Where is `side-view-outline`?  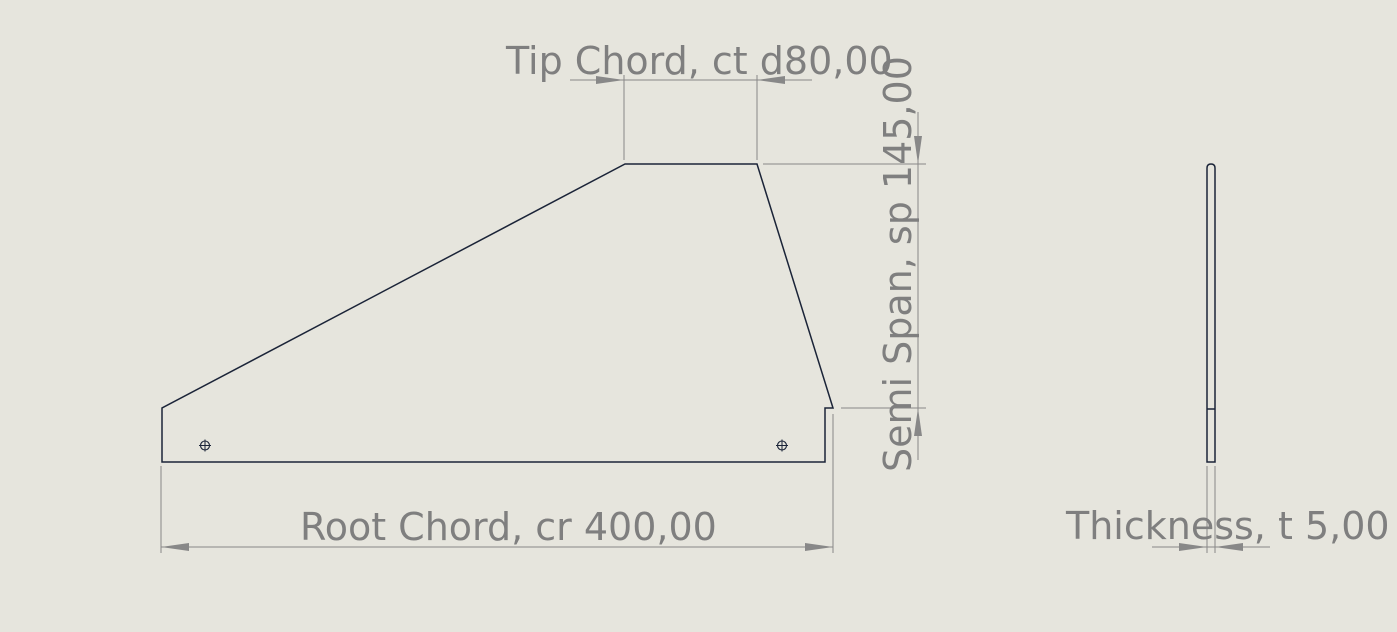
side-view-outline is located at coordinates (1211, 313).